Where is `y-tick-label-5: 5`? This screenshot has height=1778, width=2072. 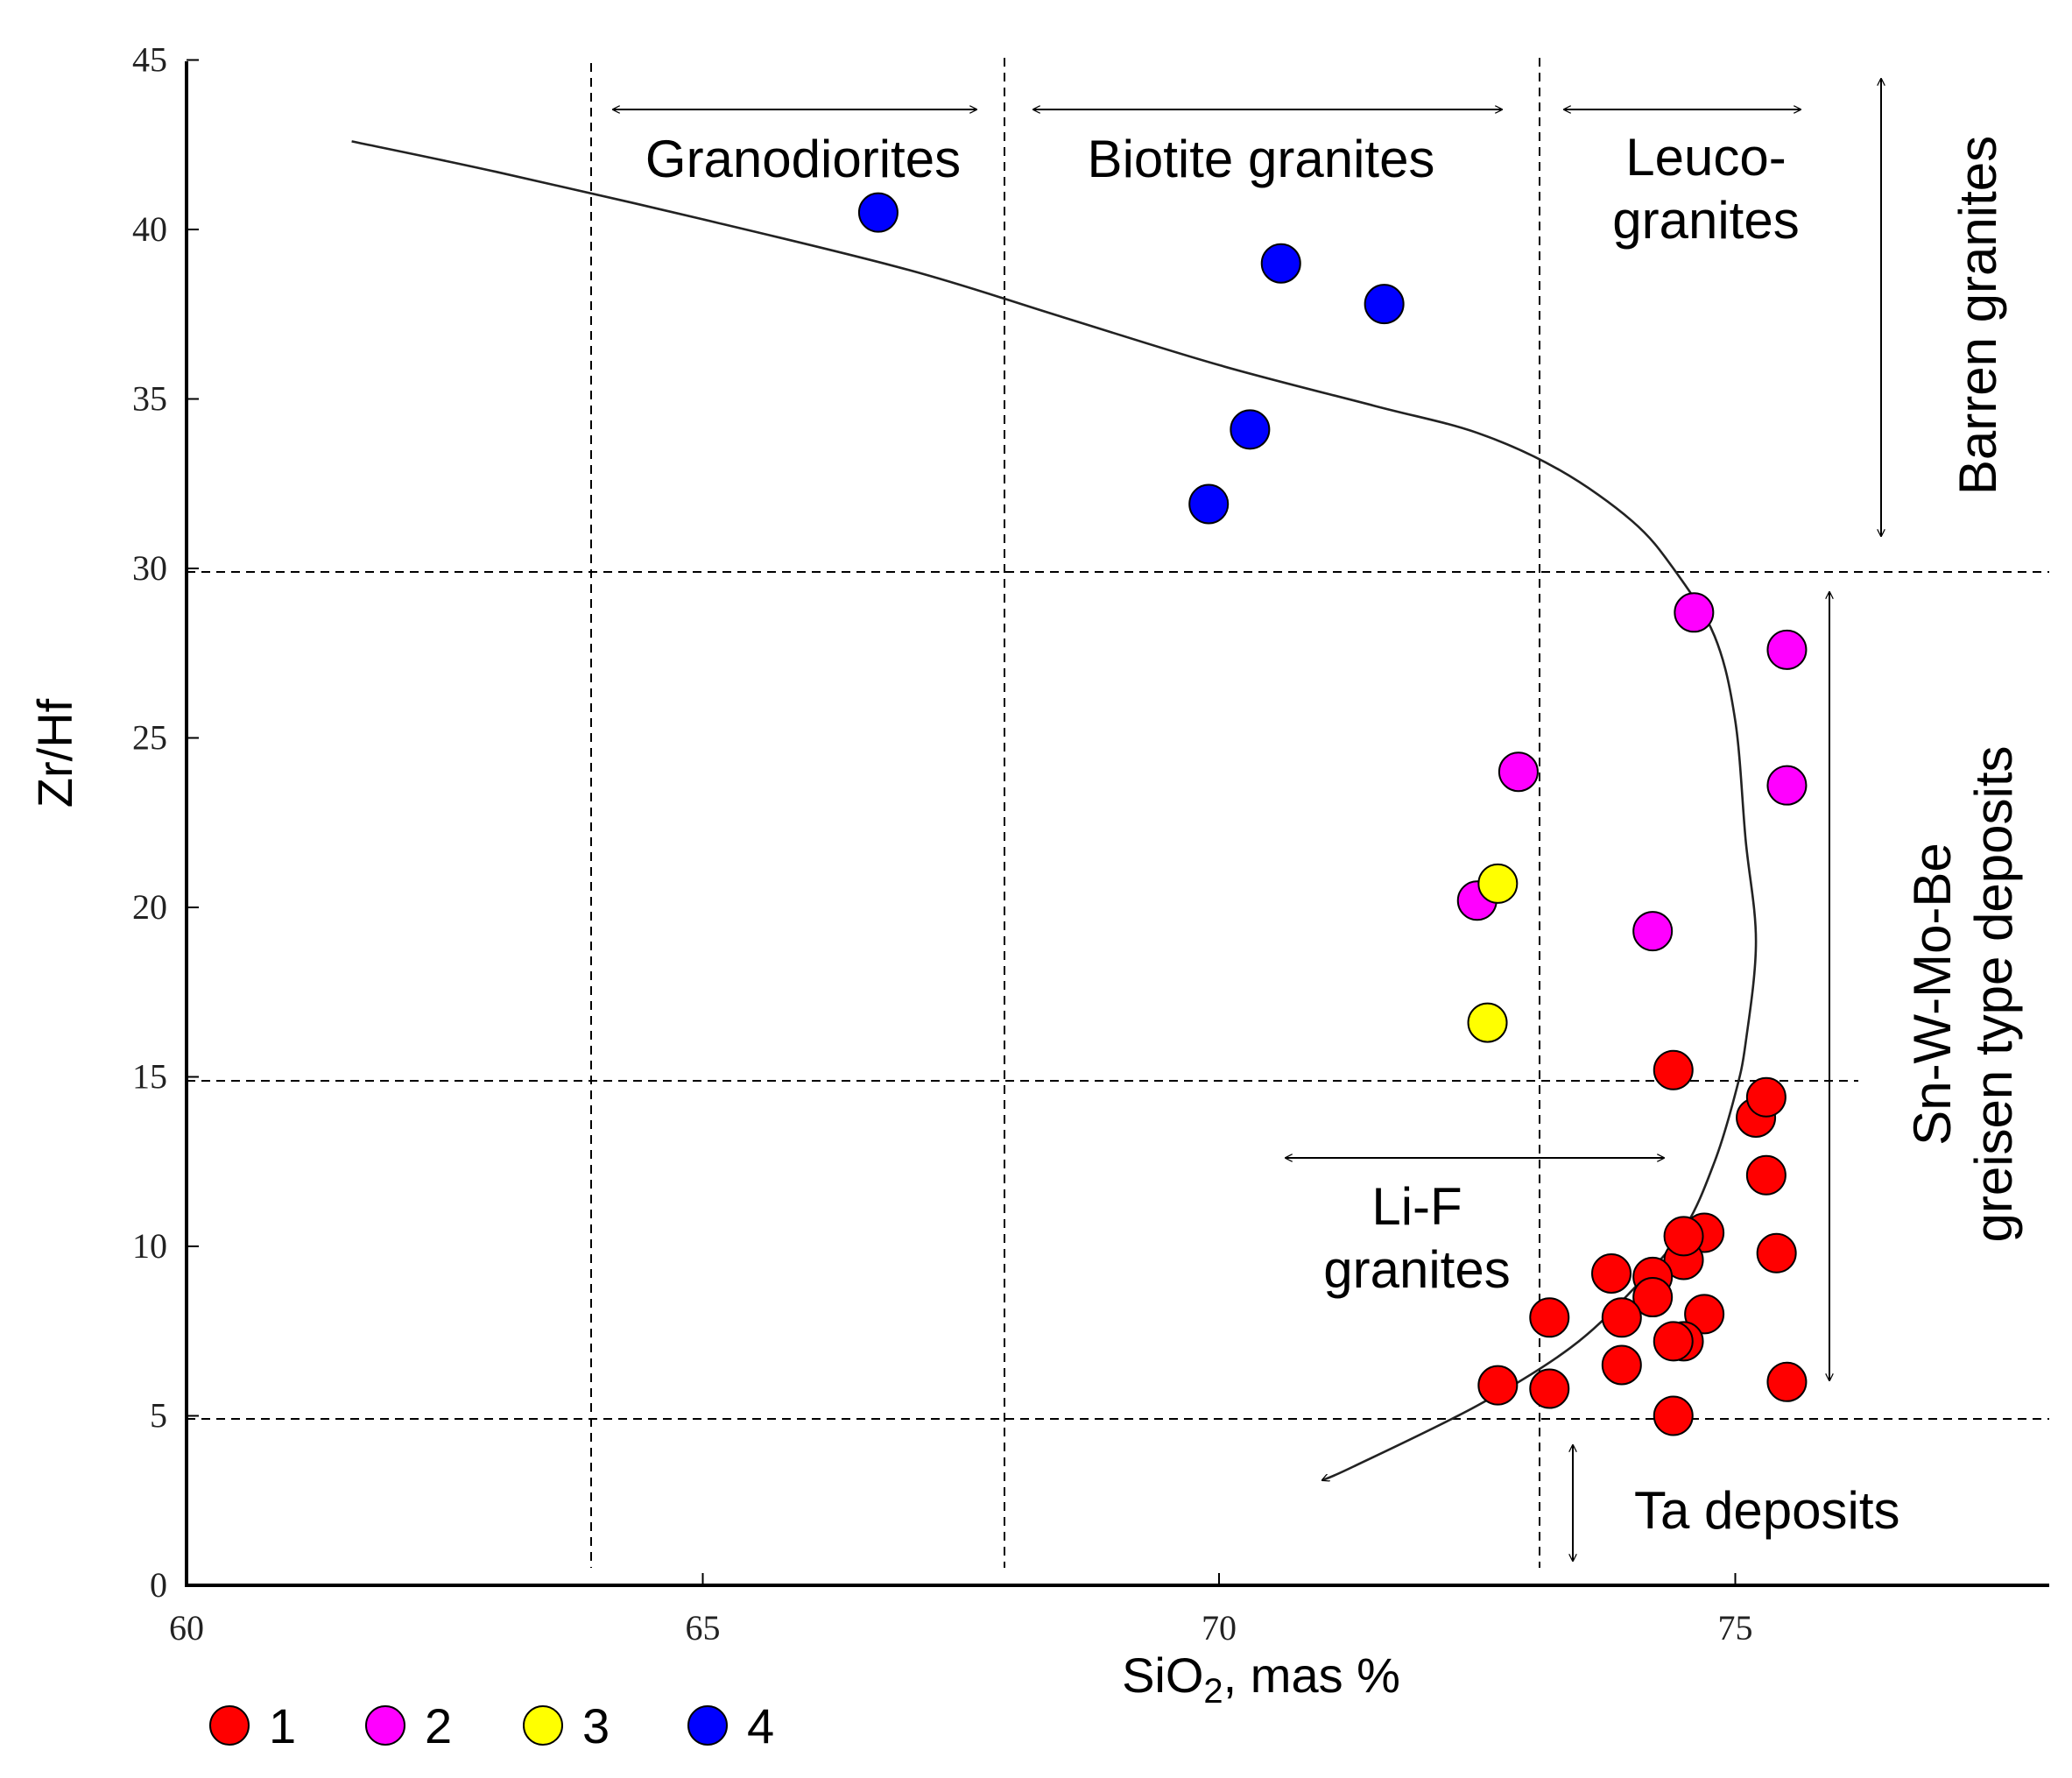
y-tick-label-5: 5 is located at coordinates (158, 1416).